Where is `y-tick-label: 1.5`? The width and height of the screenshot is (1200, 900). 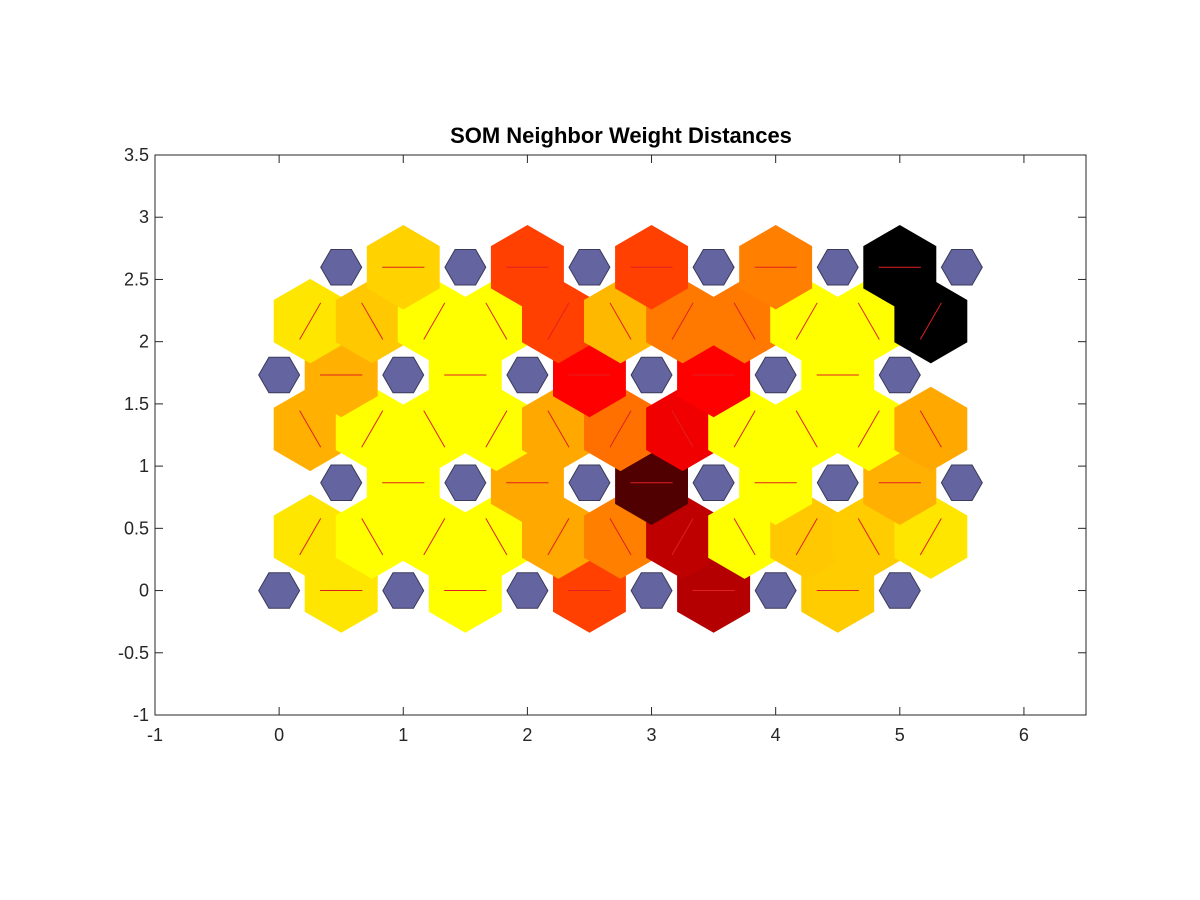
y-tick-label: 1.5 is located at coordinates (136, 404).